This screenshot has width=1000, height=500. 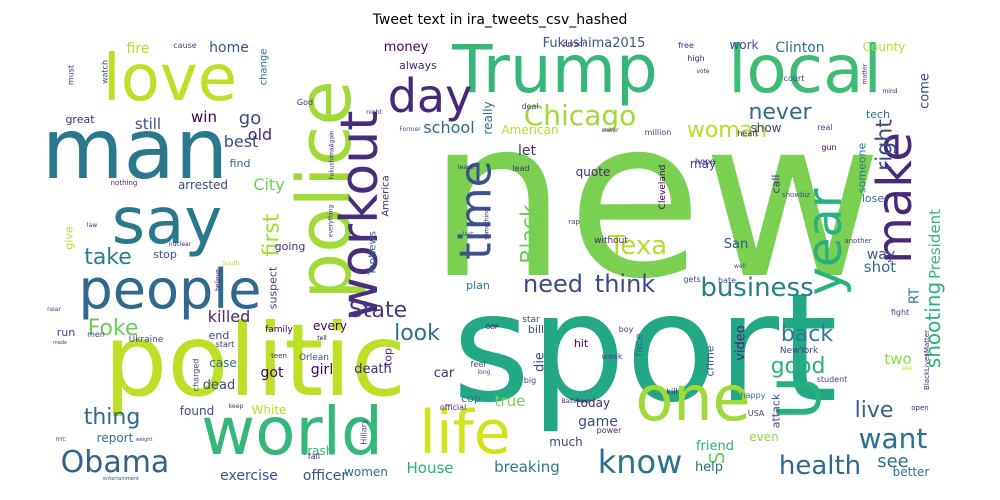 What do you see at coordinates (705, 161) in the screenshot?
I see `word-hope: hope` at bounding box center [705, 161].